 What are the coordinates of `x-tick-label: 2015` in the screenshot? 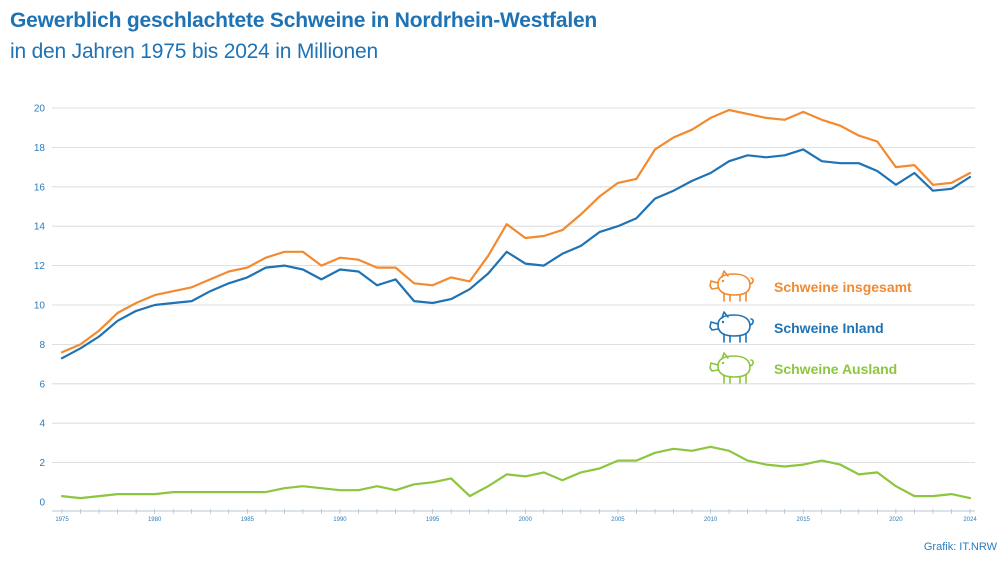 It's located at (804, 520).